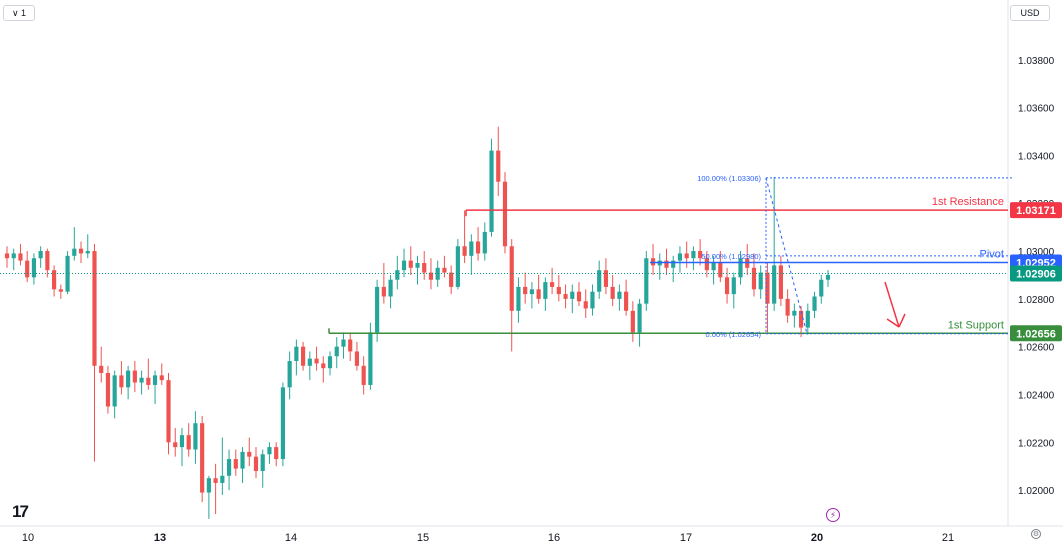 Image resolution: width=1063 pixels, height=551 pixels. What do you see at coordinates (734, 334) in the screenshot?
I see `fib-label: 0.00% (1.02654)` at bounding box center [734, 334].